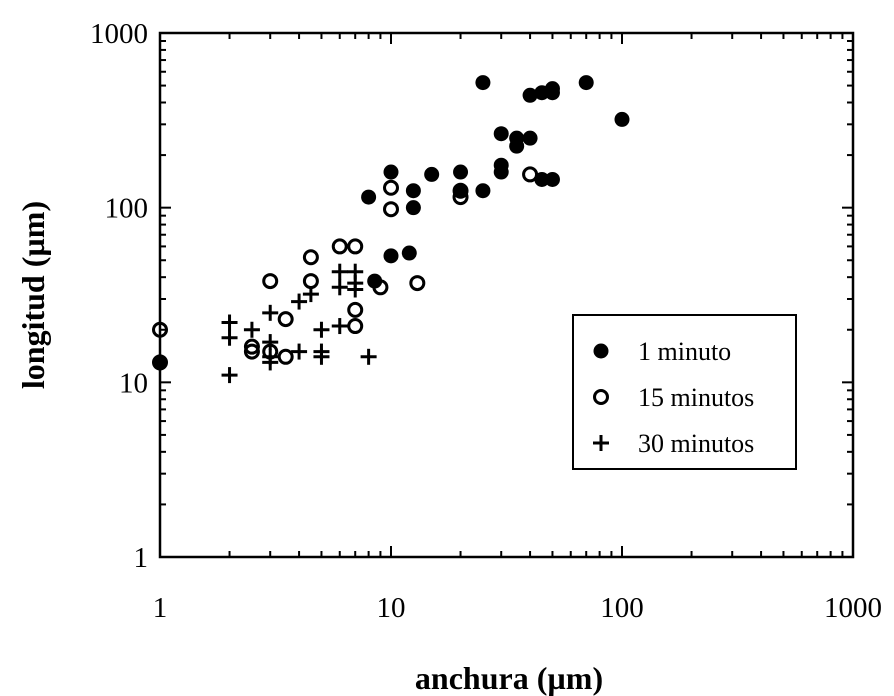 This screenshot has width=894, height=696. What do you see at coordinates (160, 608) in the screenshot?
I see `x-tick-label: 1` at bounding box center [160, 608].